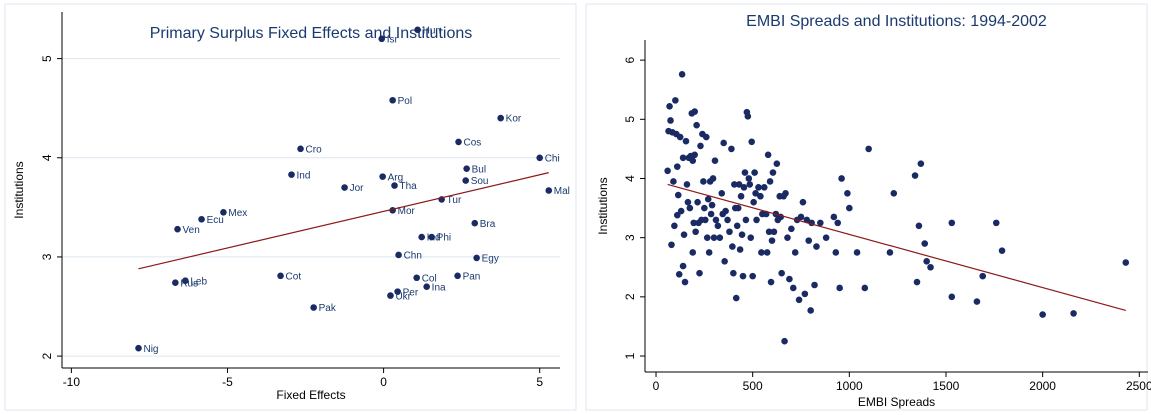 The image size is (1151, 415). I want to click on point-label: Rus, so click(189, 283).